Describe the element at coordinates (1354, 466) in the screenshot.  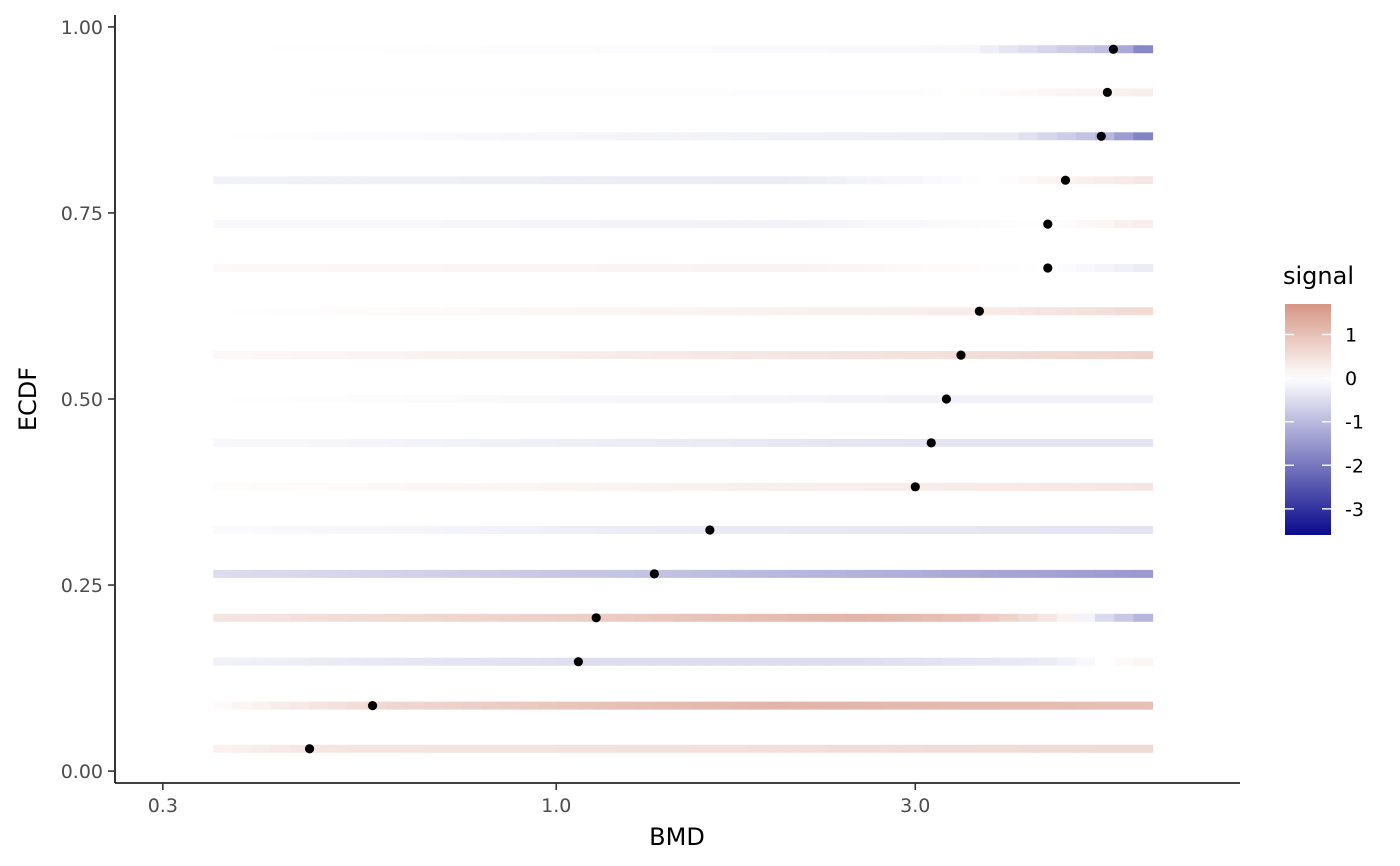
I see `legend-tick-label: -2` at that location.